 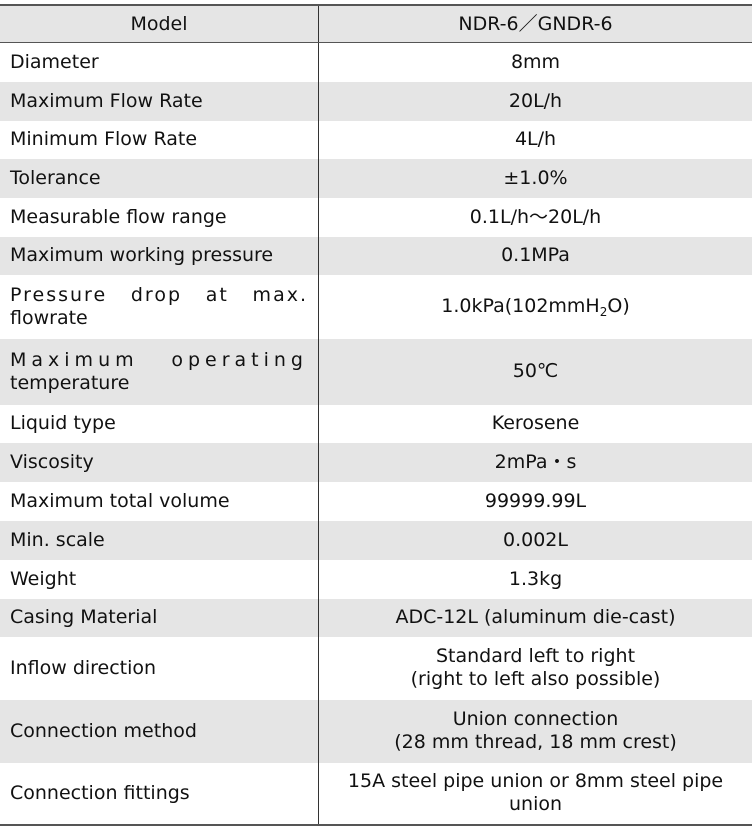 What do you see at coordinates (535, 101) in the screenshot?
I see `row-value: 20L/h` at bounding box center [535, 101].